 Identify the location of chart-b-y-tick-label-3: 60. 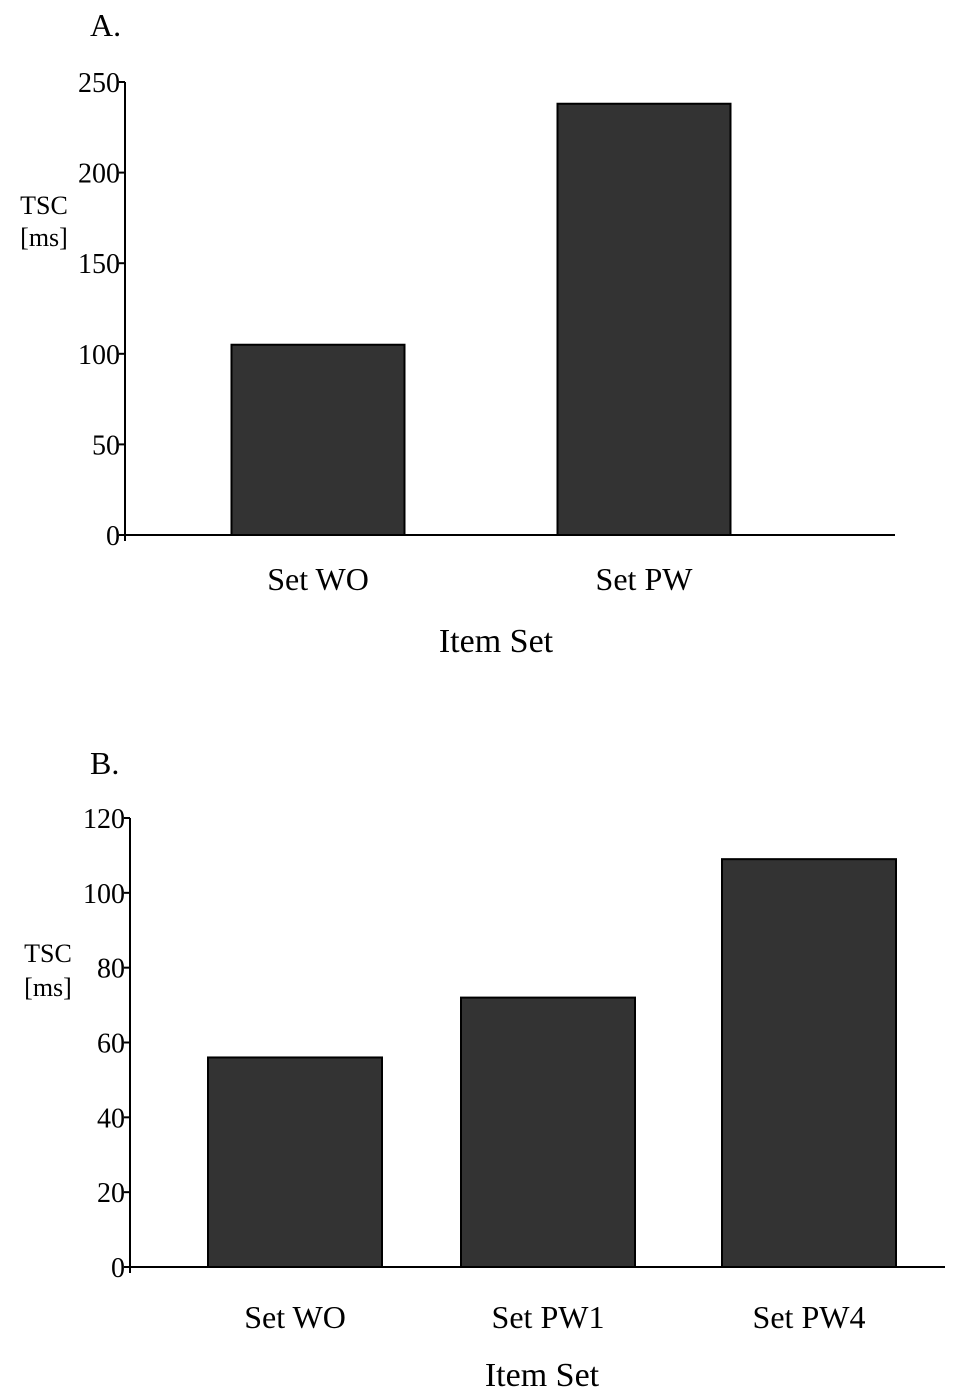
(111, 1044).